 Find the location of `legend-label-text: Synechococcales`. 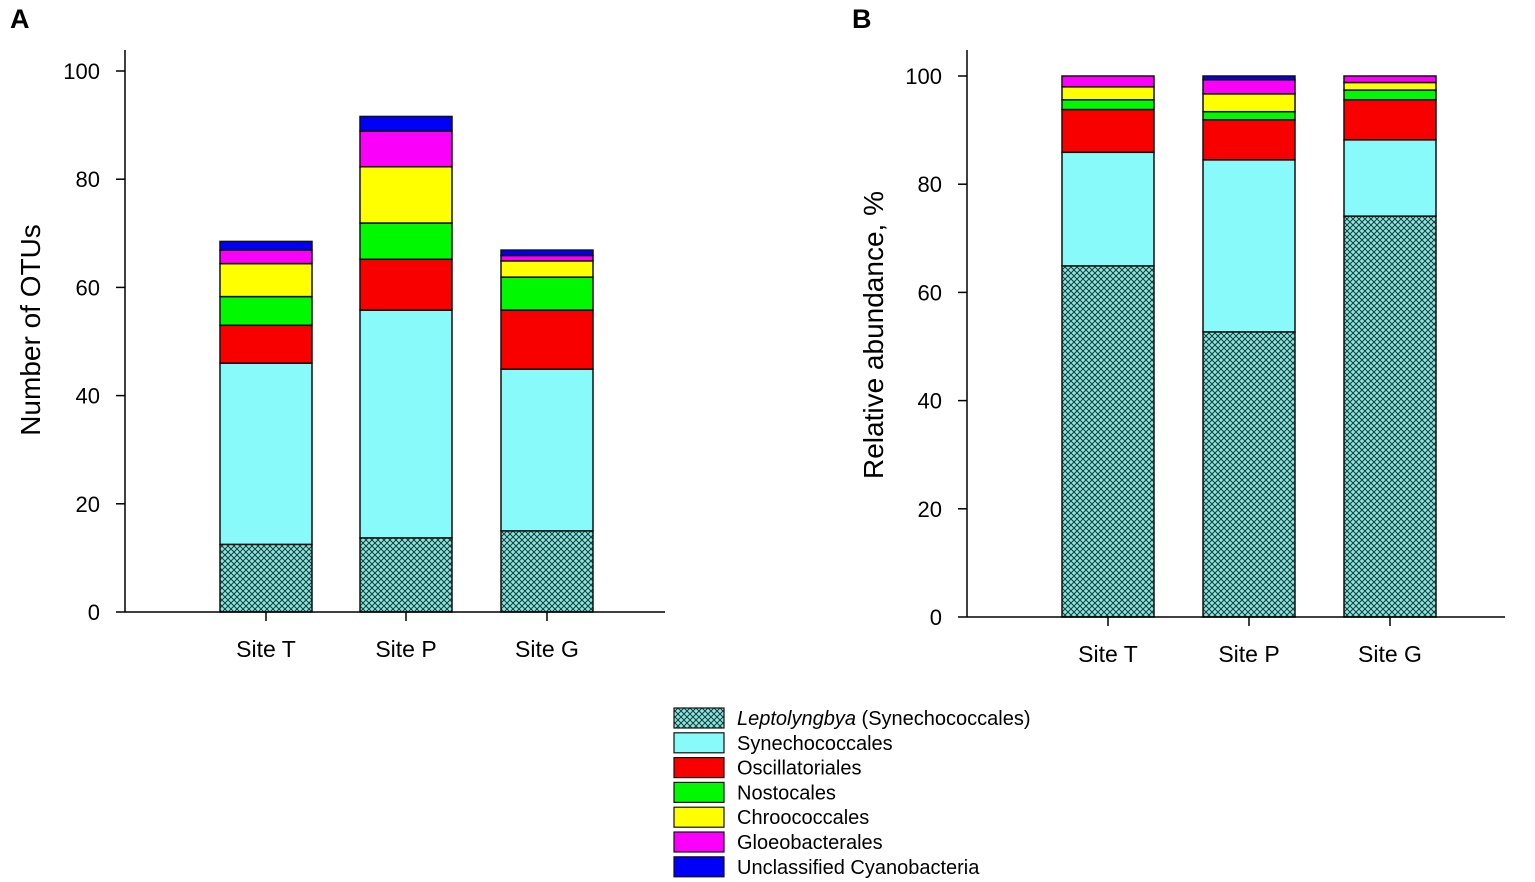

legend-label-text: Synechococcales is located at coordinates (815, 744).